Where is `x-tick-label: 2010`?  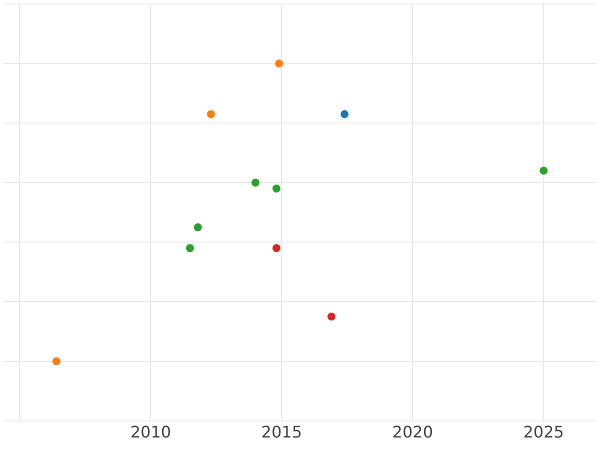 x-tick-label: 2010 is located at coordinates (151, 432).